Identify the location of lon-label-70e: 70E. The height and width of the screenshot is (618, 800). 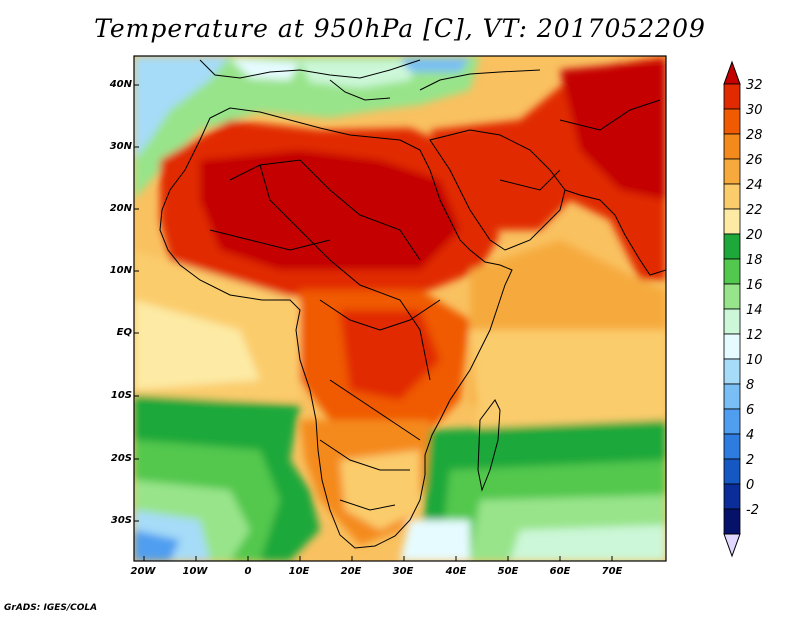
(612, 571).